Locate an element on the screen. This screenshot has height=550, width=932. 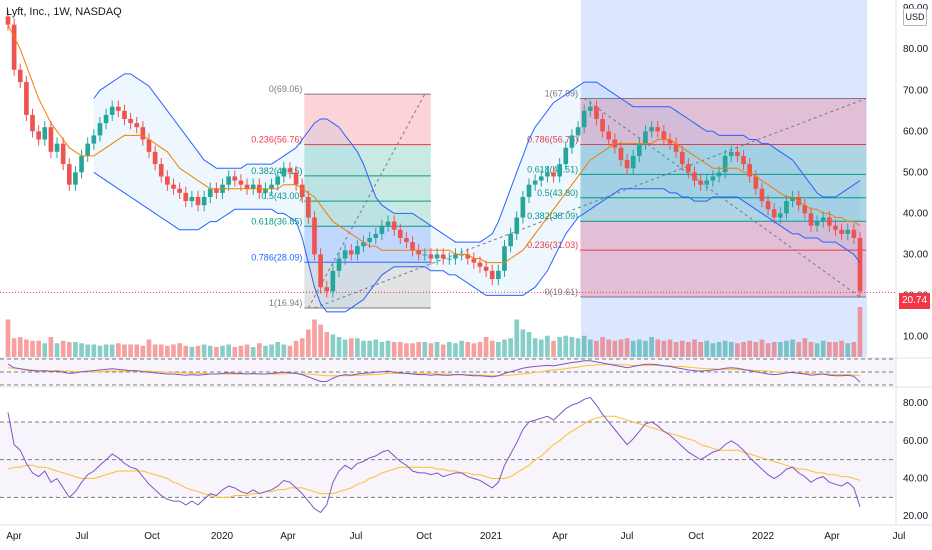
rsi-ma-line is located at coordinates (434, 456).